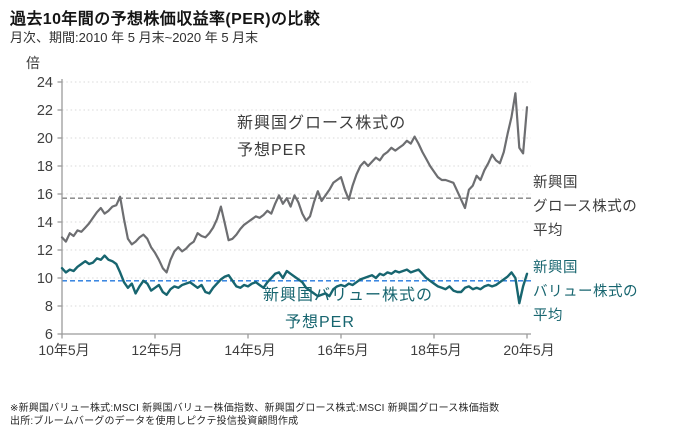 The width and height of the screenshot is (674, 430). What do you see at coordinates (435, 350) in the screenshot?
I see `x-axis-tick-label: 18年5月` at bounding box center [435, 350].